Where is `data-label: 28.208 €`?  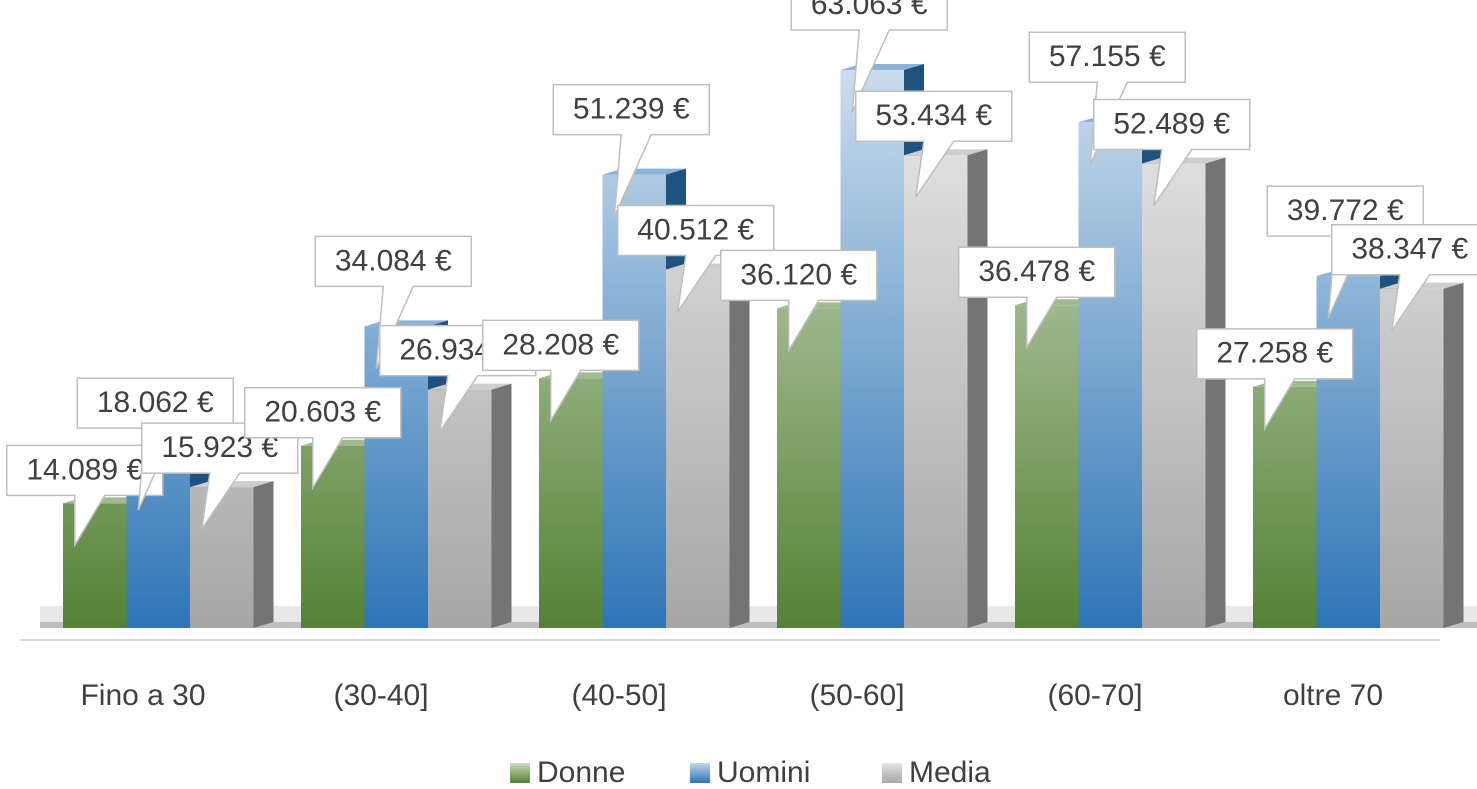
data-label: 28.208 € is located at coordinates (560, 344).